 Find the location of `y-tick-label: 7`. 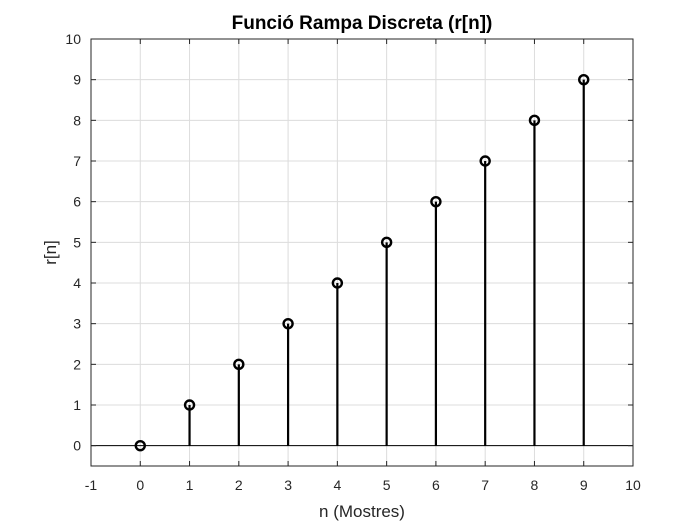

y-tick-label: 7 is located at coordinates (77, 161).